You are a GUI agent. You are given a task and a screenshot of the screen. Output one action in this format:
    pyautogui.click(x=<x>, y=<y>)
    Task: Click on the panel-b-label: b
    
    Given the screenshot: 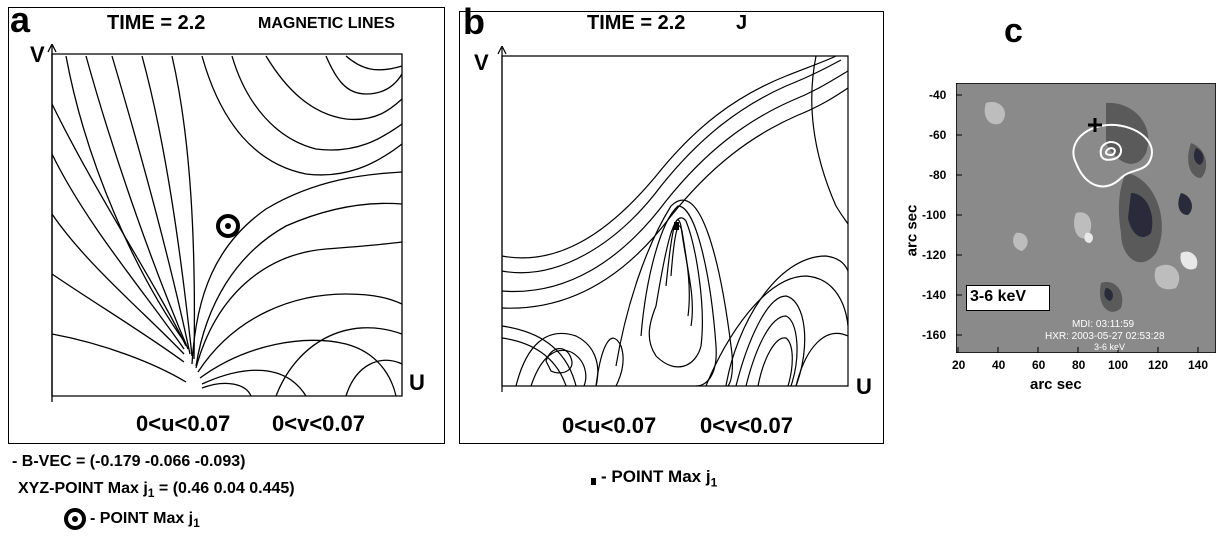 What is the action you would take?
    pyautogui.click(x=474, y=21)
    